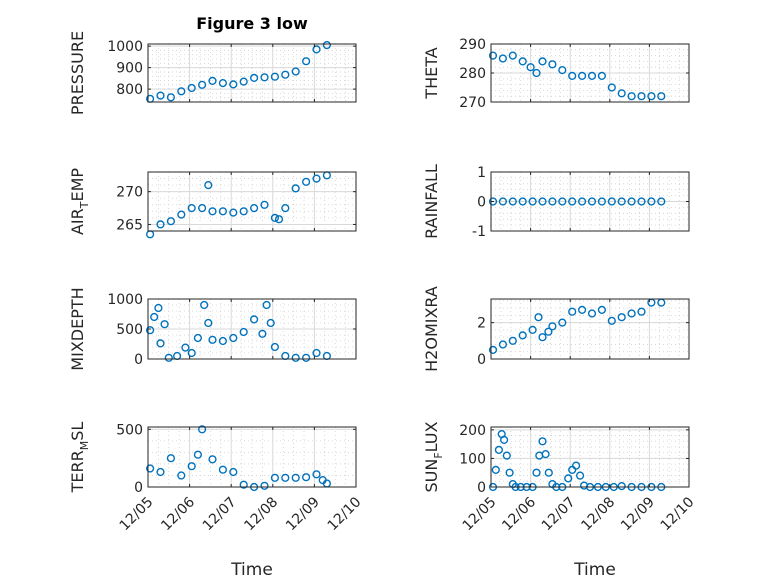 This screenshot has width=778, height=583. I want to click on x-tick-label: 12/08, so click(598, 514).